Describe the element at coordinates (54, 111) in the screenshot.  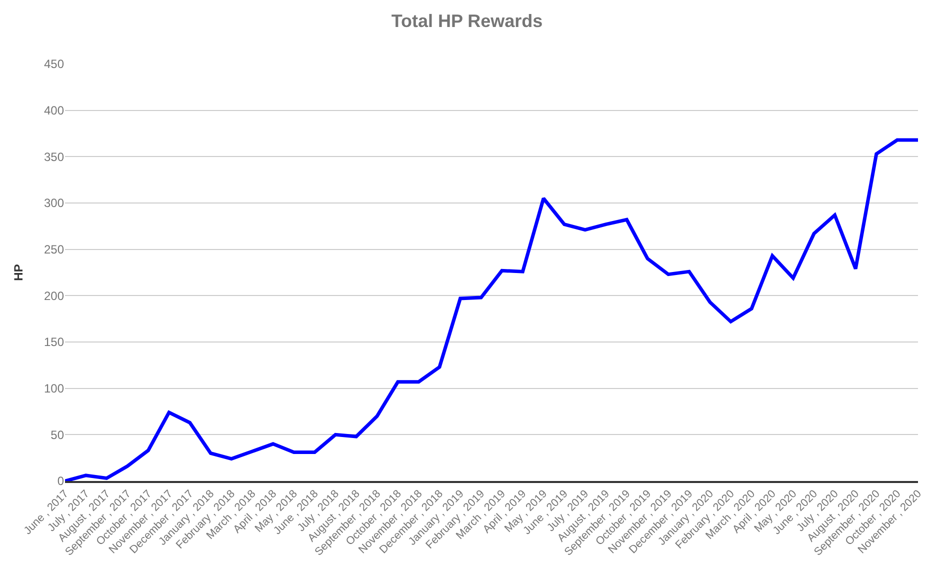
I see `y-tick-label: 400` at that location.